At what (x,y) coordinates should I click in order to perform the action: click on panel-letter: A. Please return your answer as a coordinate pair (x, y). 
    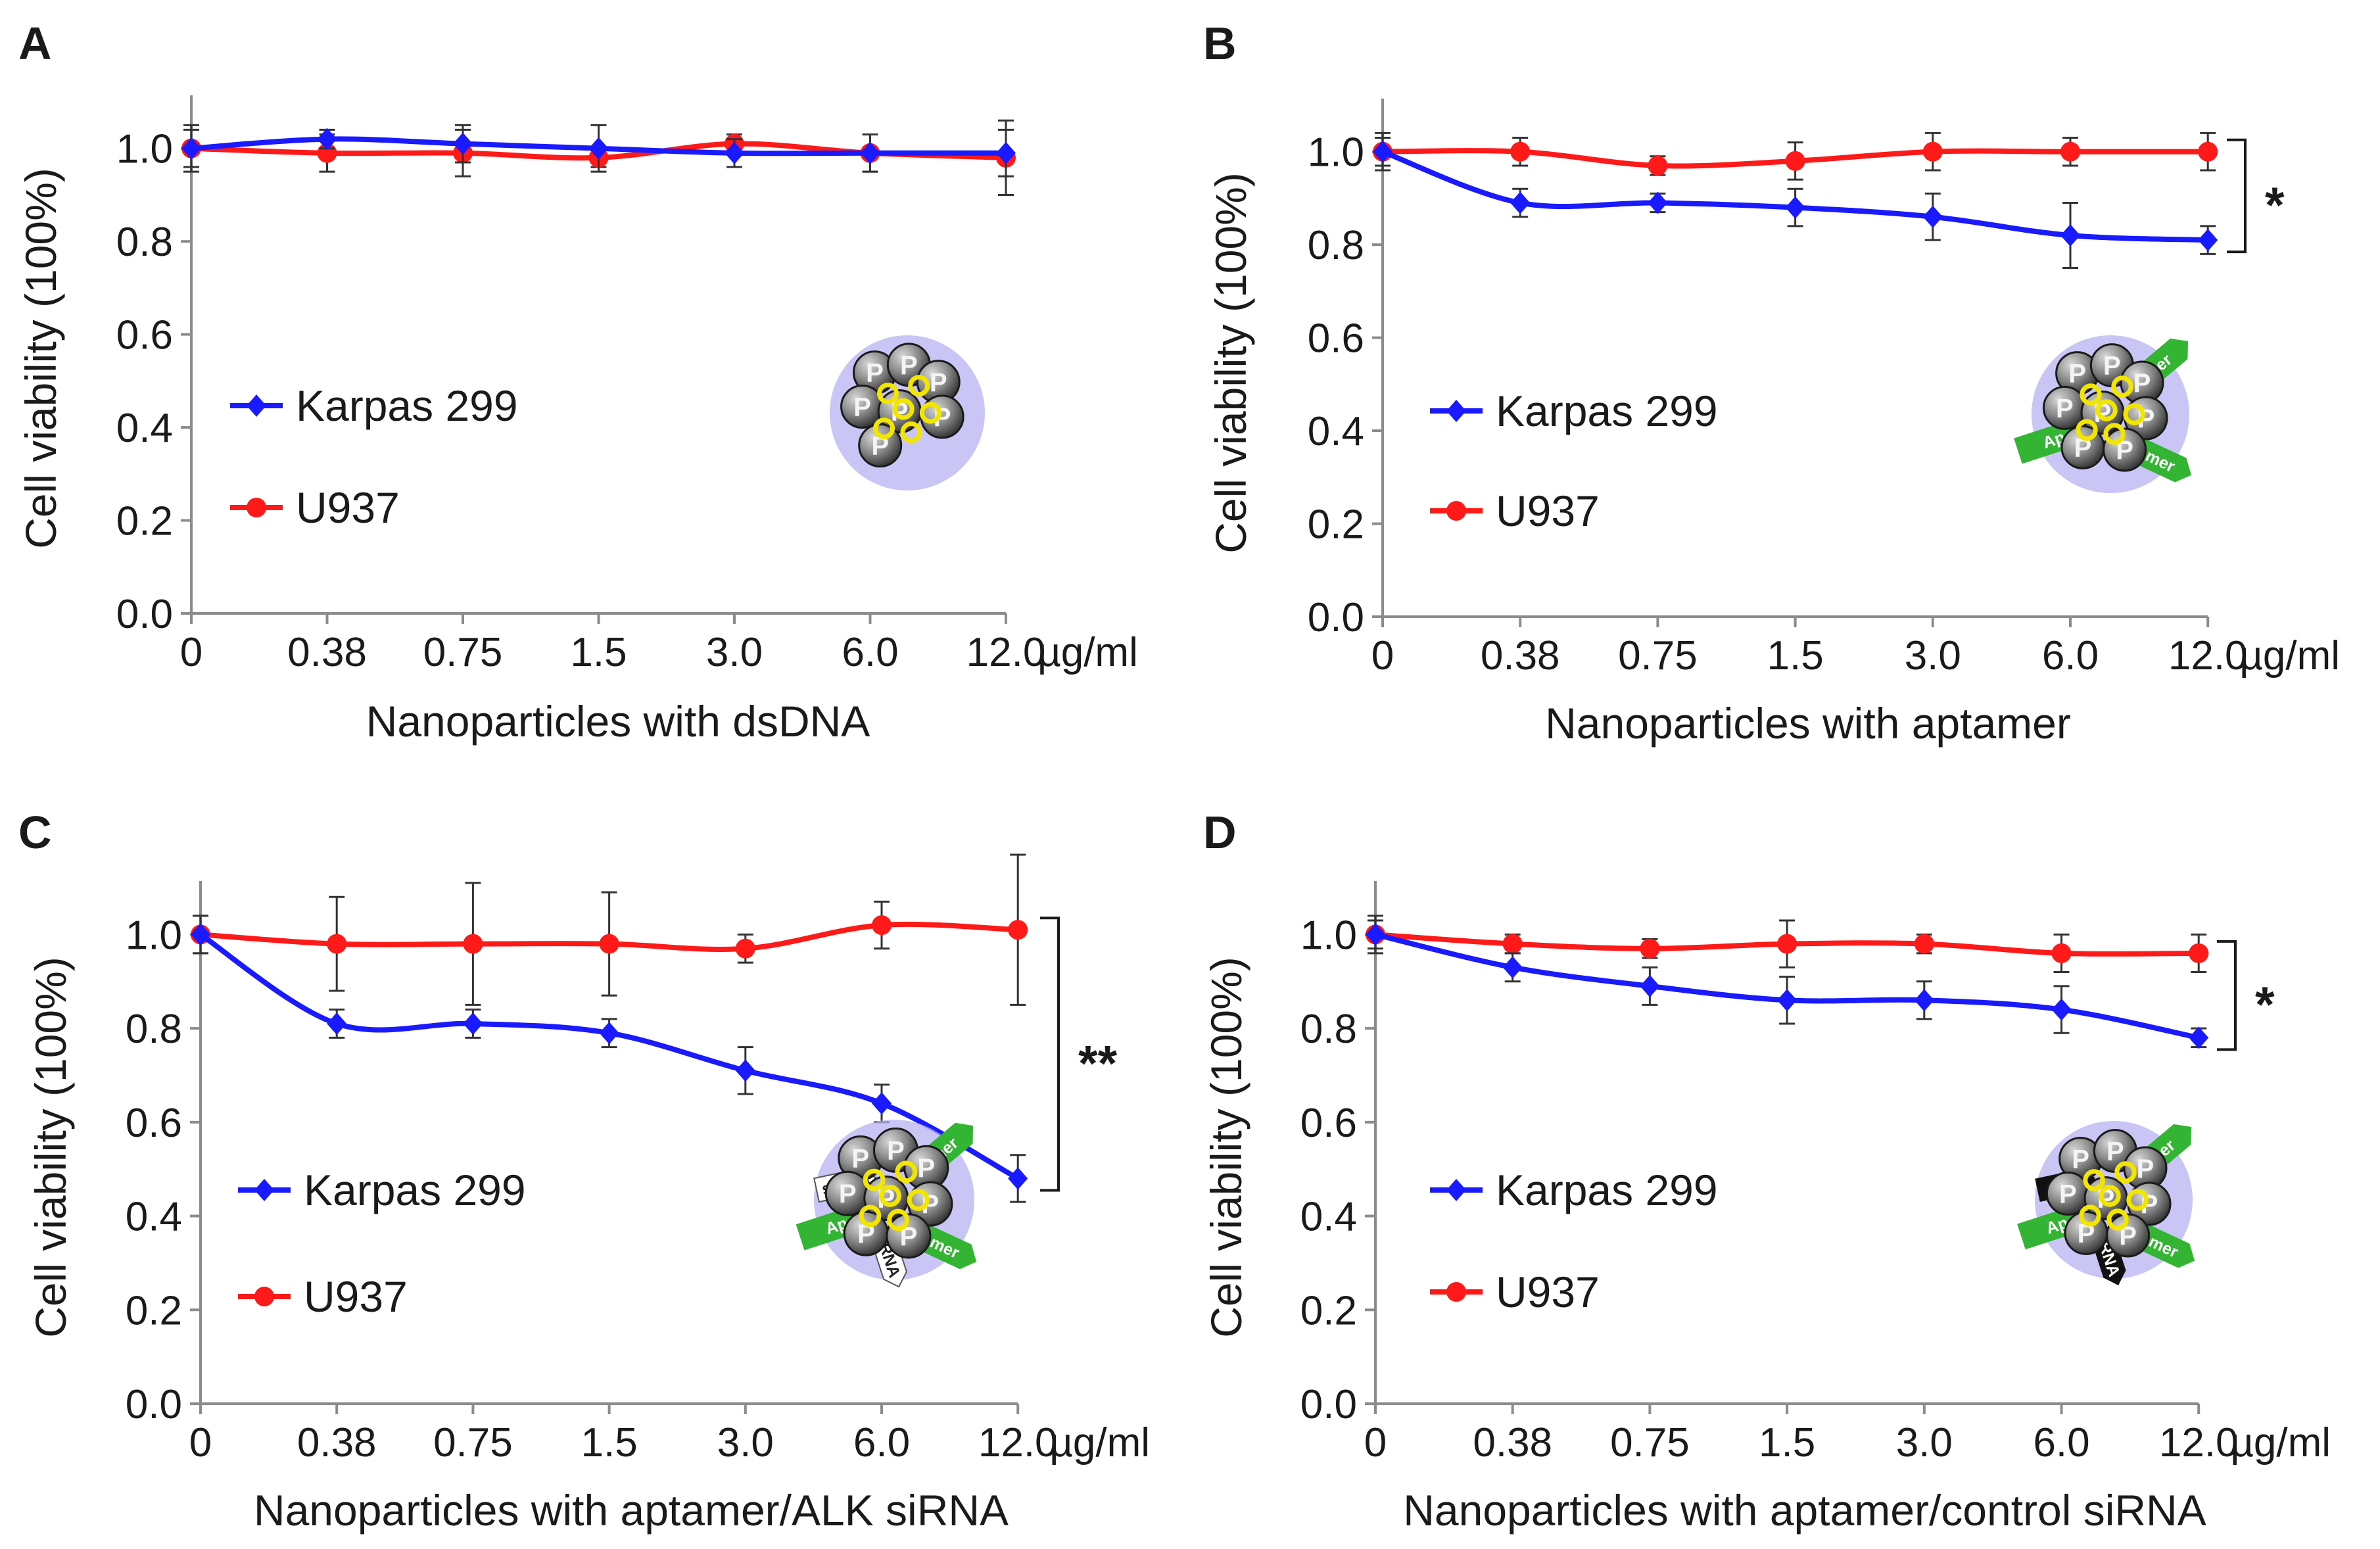
    Looking at the image, I should click on (35, 43).